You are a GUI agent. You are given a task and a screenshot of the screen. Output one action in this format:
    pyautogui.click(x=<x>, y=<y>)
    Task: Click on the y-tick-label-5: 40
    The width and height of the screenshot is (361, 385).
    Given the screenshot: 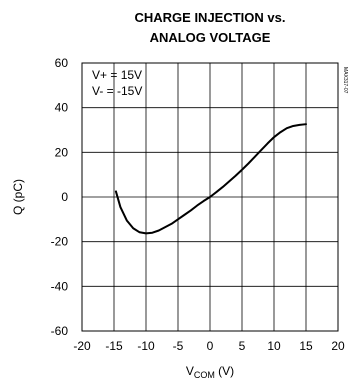 What is the action you would take?
    pyautogui.click(x=62, y=108)
    